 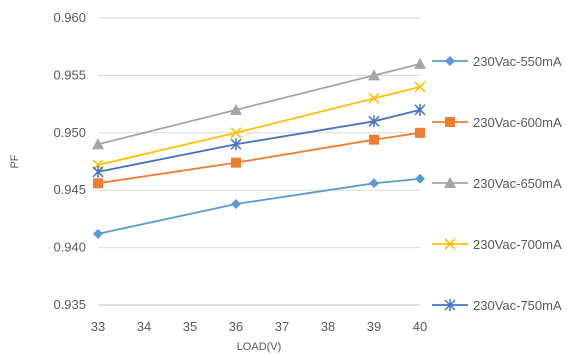 What do you see at coordinates (420, 326) in the screenshot?
I see `x-tick-label: 40` at bounding box center [420, 326].